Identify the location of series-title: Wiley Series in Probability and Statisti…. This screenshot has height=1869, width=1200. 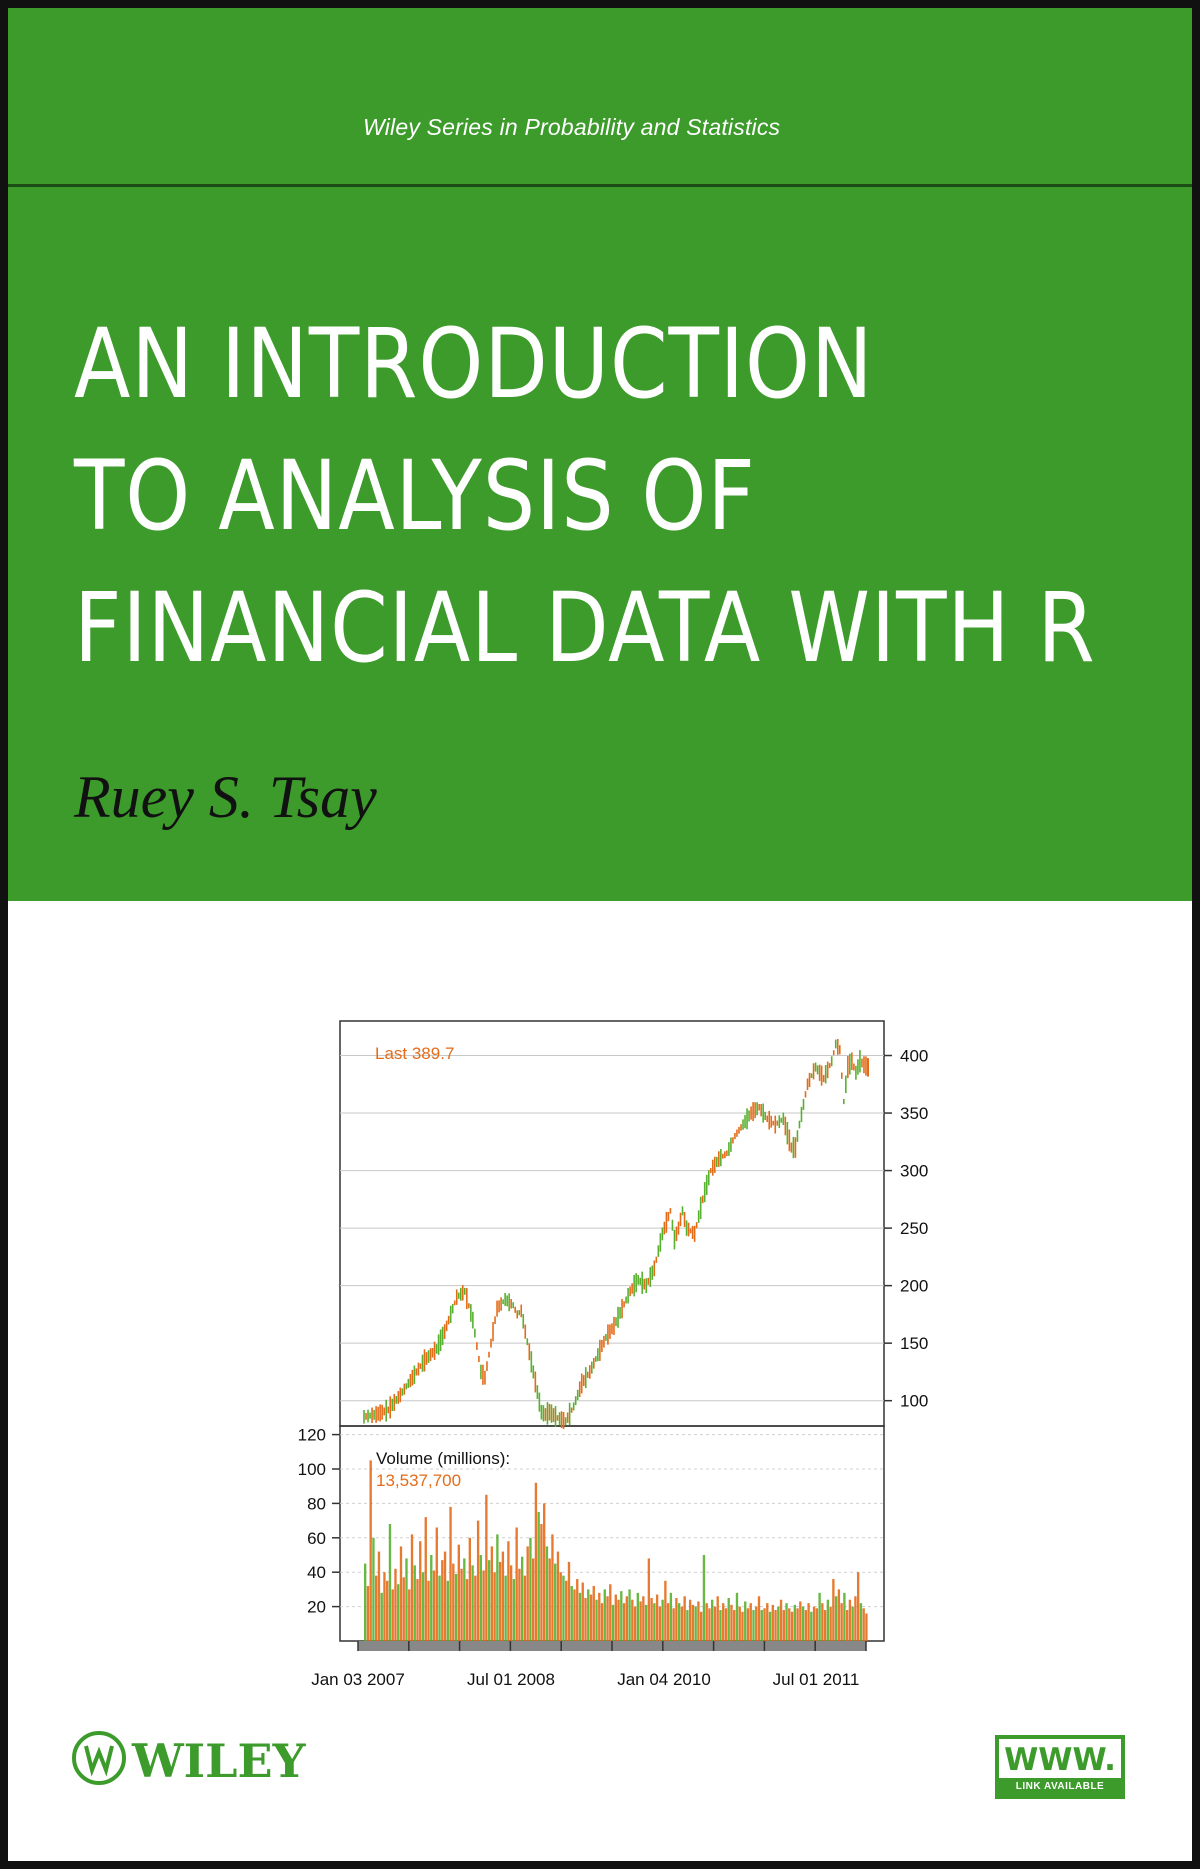
(572, 127).